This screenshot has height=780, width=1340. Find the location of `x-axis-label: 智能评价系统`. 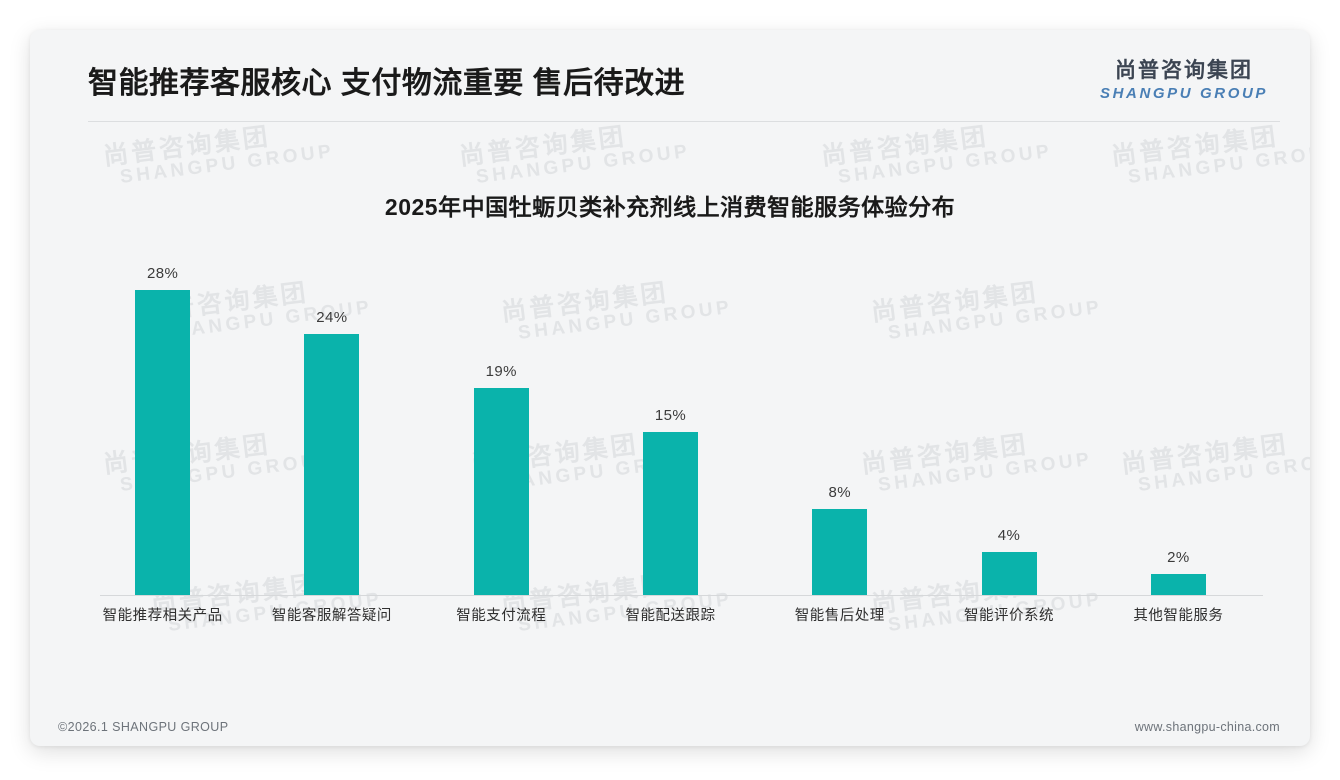

x-axis-label: 智能评价系统 is located at coordinates (1009, 616).